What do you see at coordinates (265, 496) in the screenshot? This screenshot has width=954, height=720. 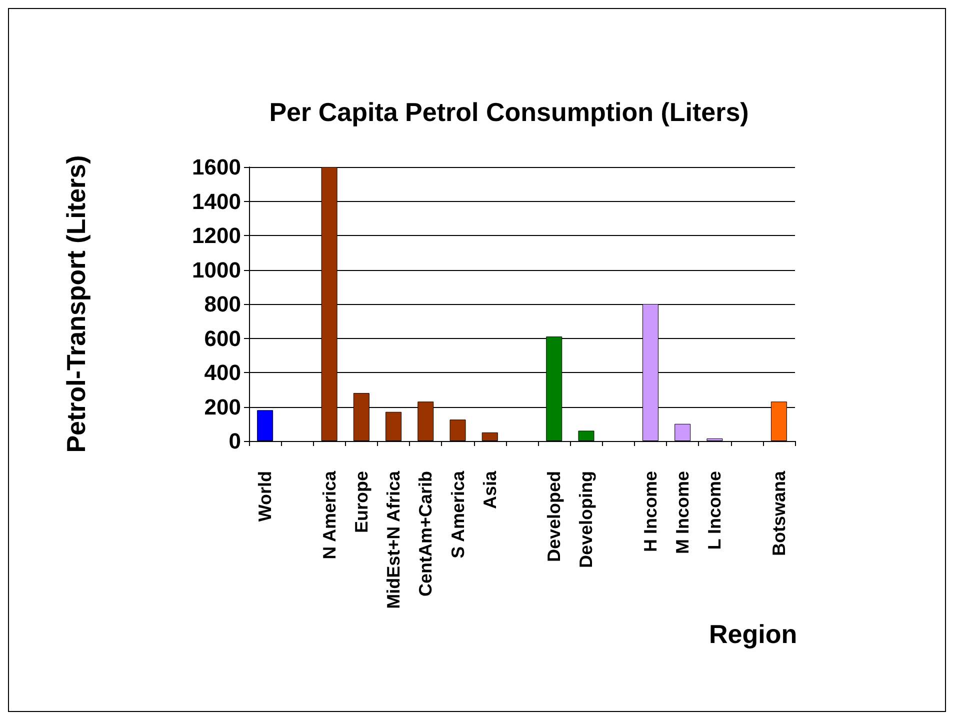 I see `x-tick-label: World` at bounding box center [265, 496].